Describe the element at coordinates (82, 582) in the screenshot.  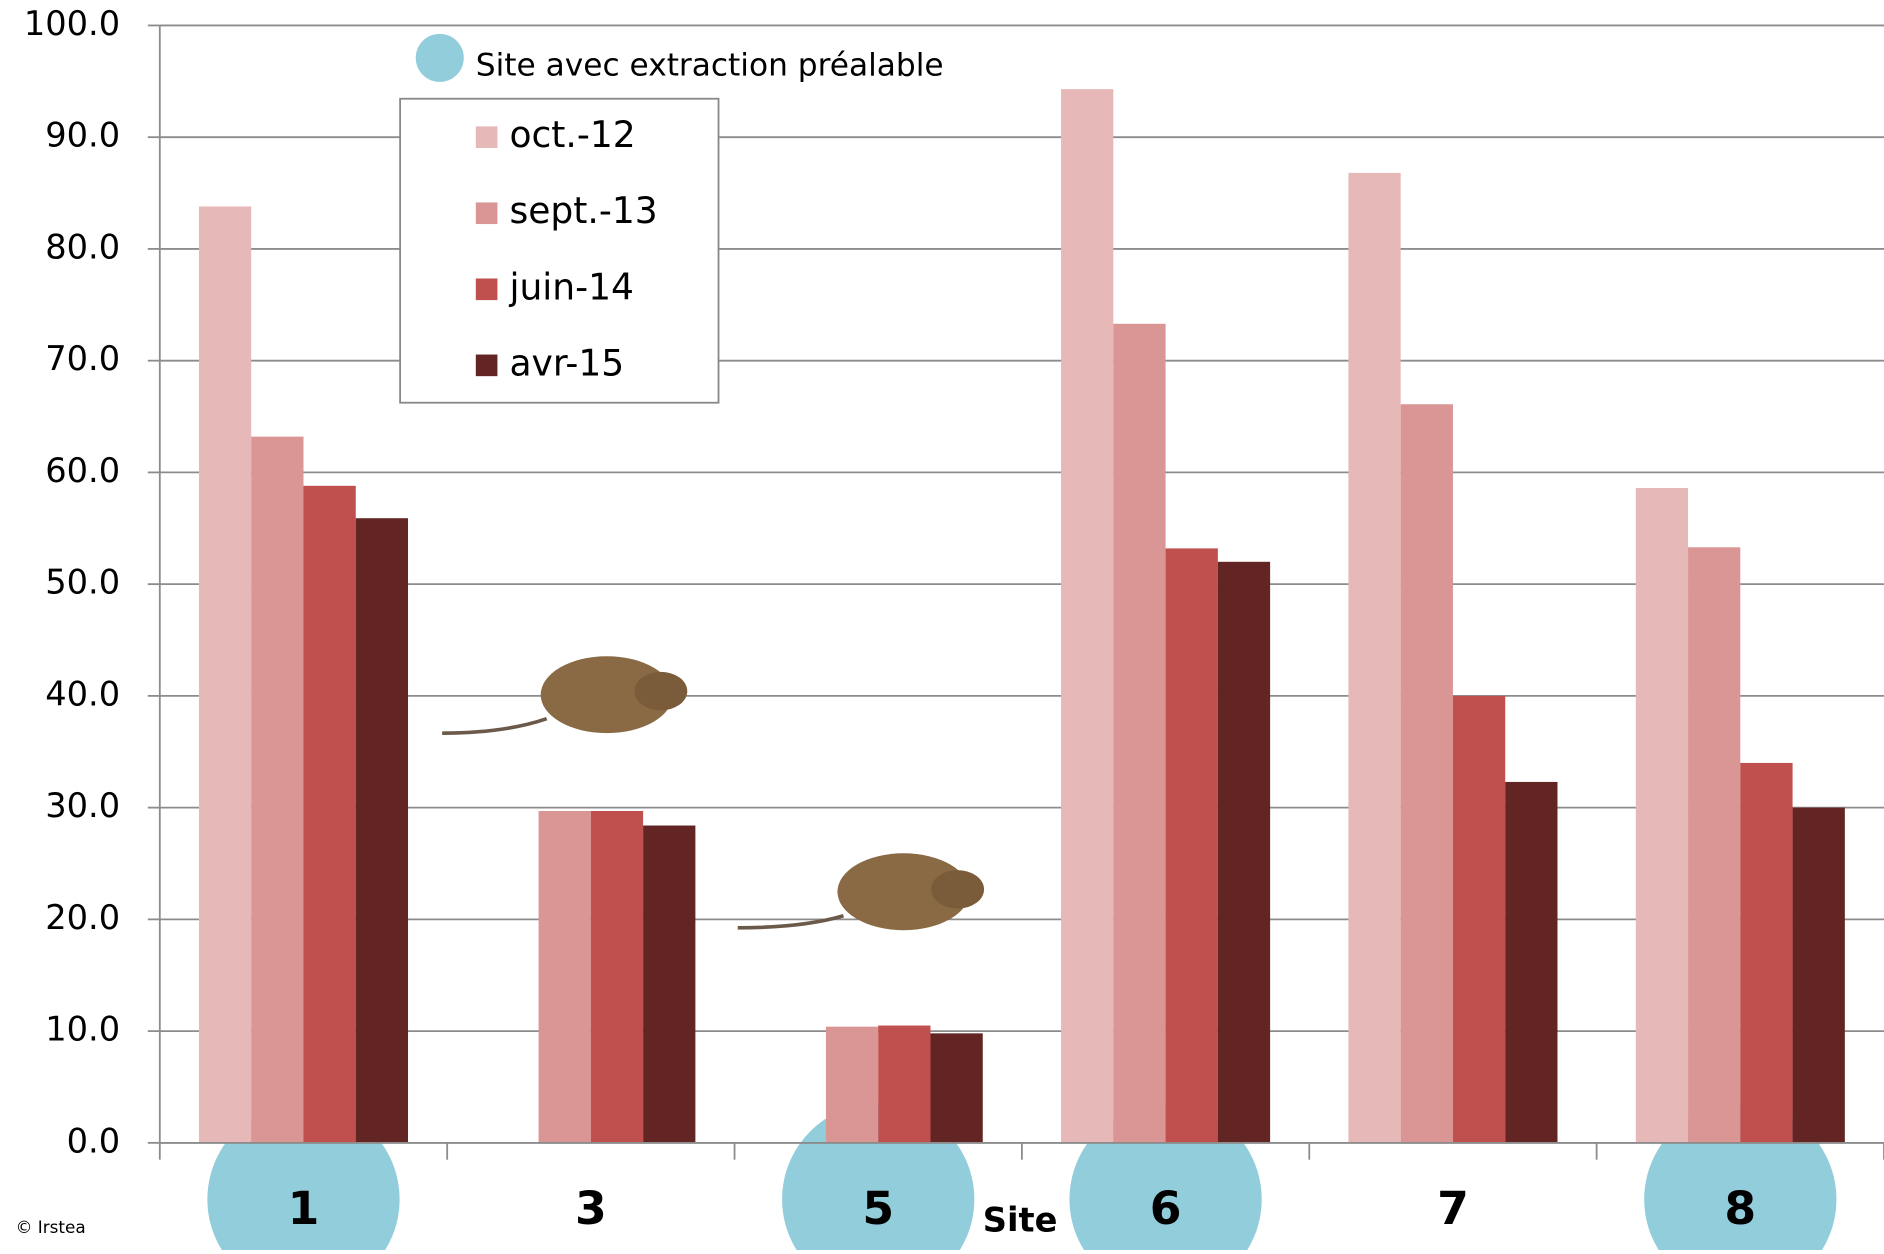
I see `y-tick-label: 50.0` at that location.